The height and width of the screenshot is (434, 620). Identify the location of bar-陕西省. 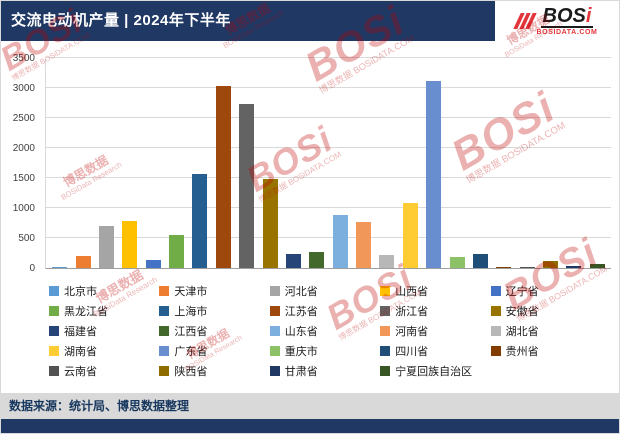
(551, 264).